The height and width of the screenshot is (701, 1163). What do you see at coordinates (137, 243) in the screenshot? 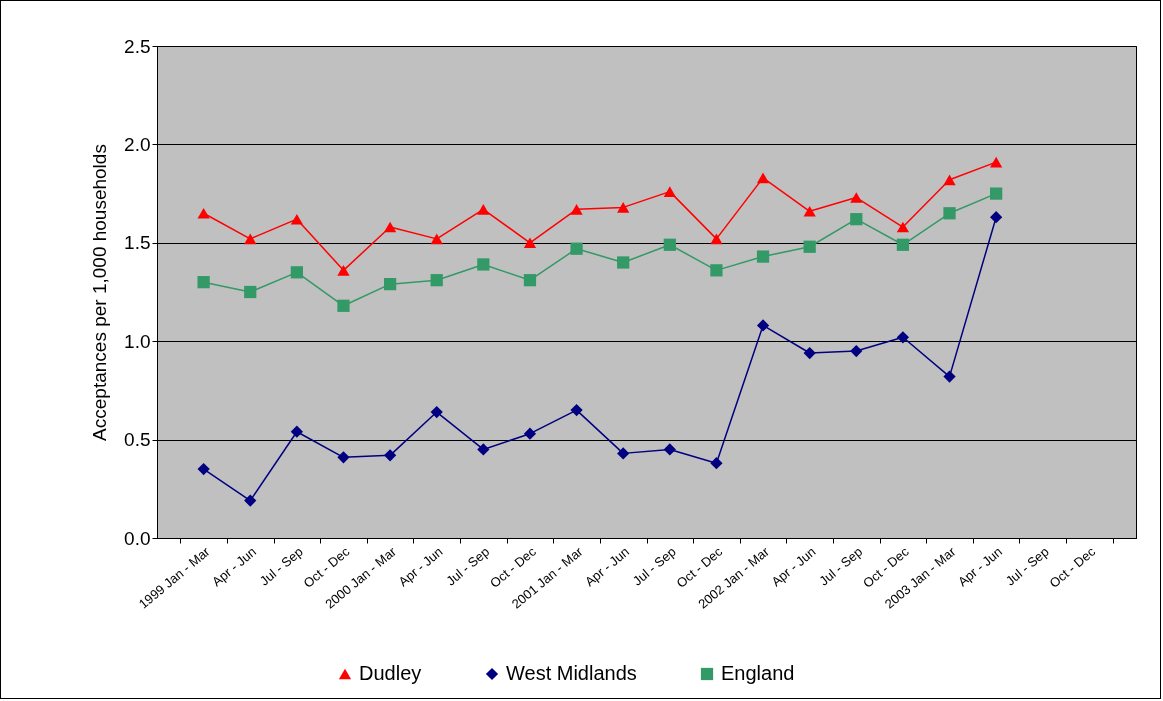
I see `y-tick-label: 1.5` at bounding box center [137, 243].